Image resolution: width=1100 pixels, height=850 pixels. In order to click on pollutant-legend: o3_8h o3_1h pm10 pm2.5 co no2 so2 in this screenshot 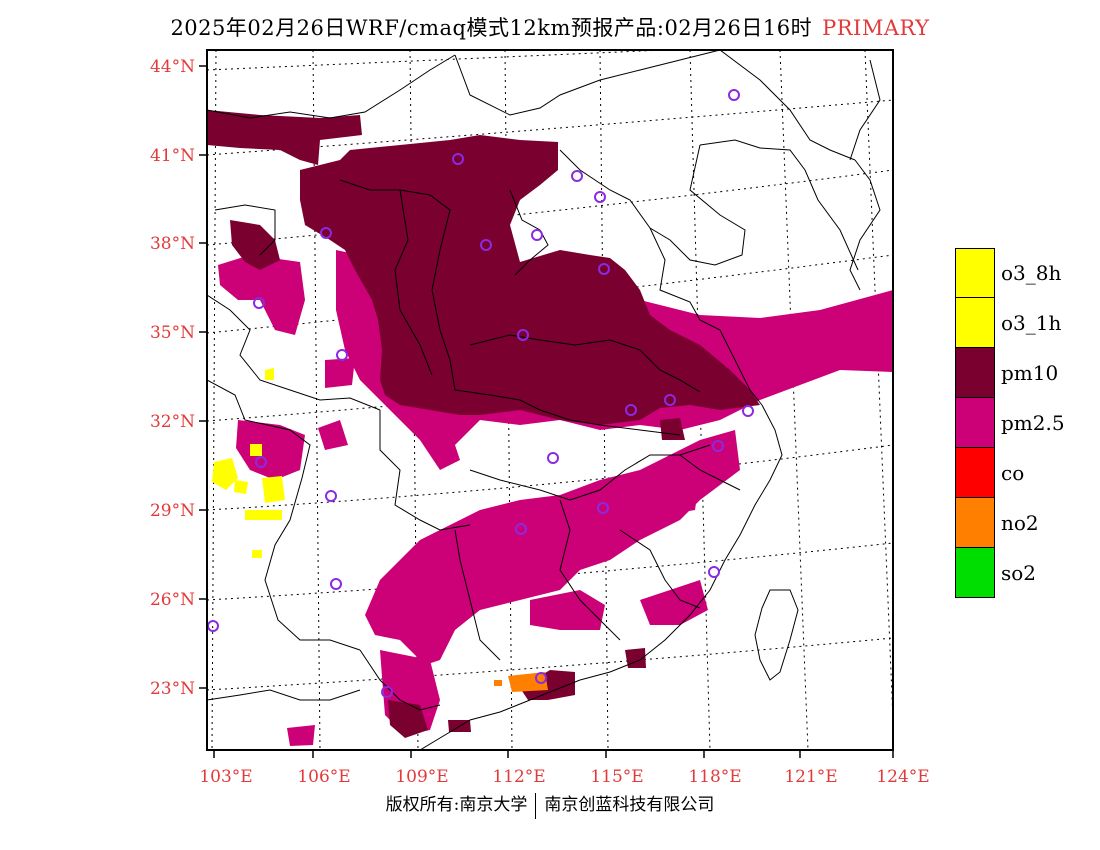, I will do `click(1025, 423)`.